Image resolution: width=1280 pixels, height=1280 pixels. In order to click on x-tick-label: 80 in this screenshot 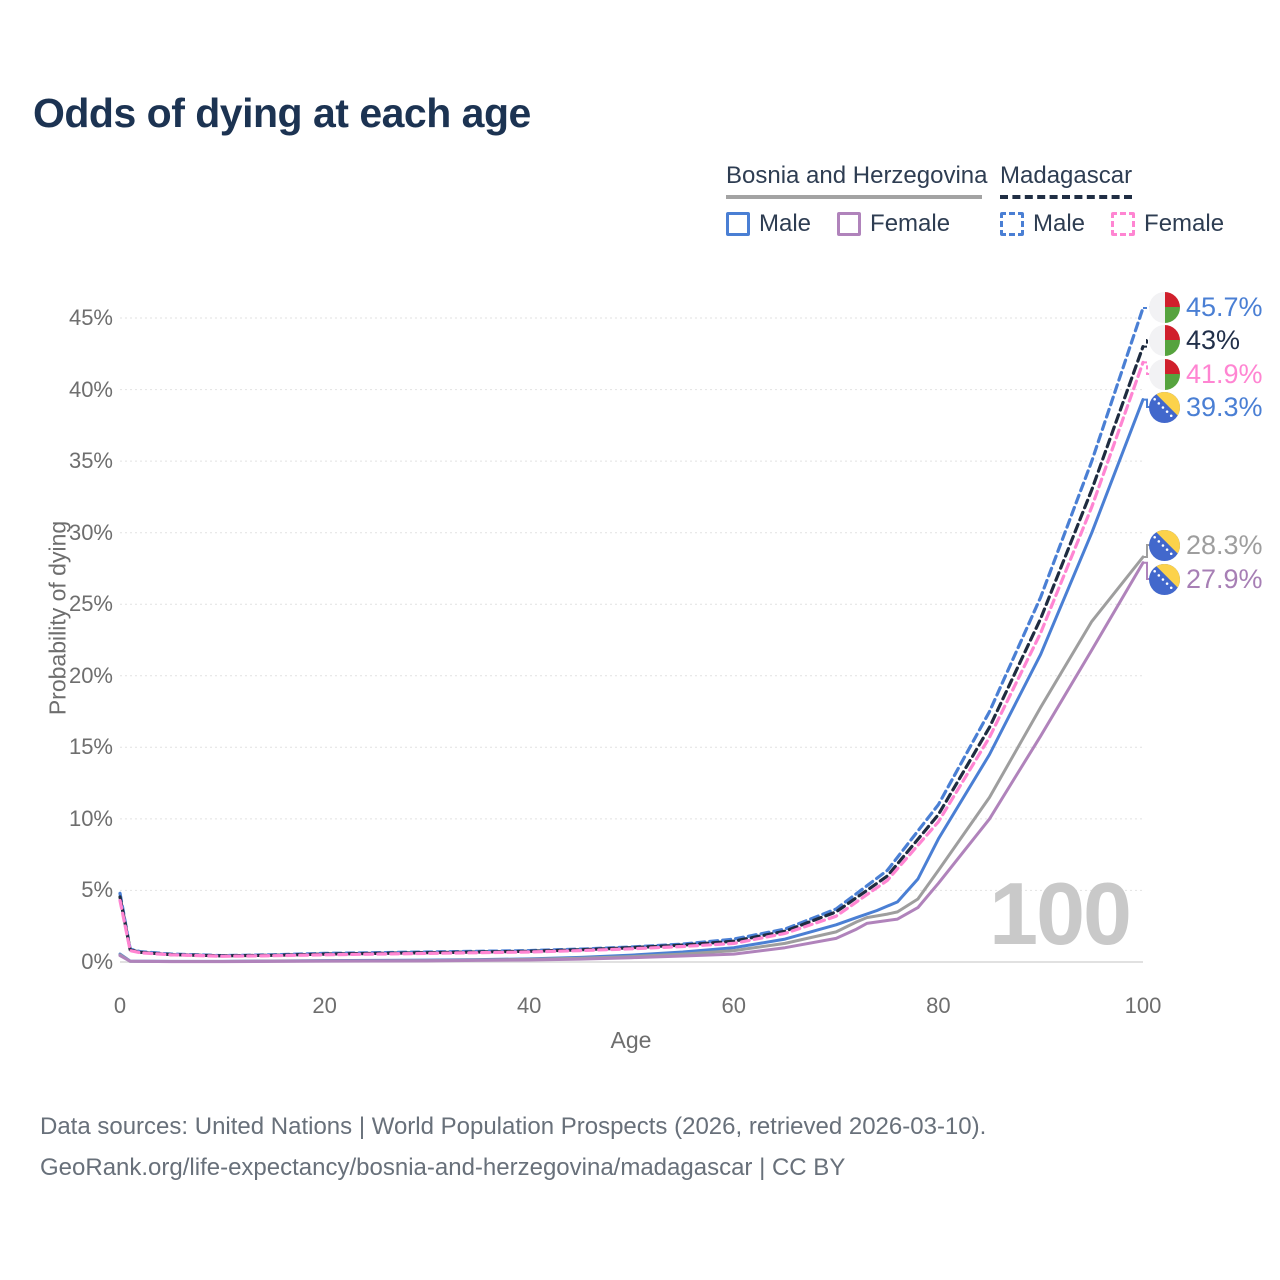, I will do `click(938, 1005)`.